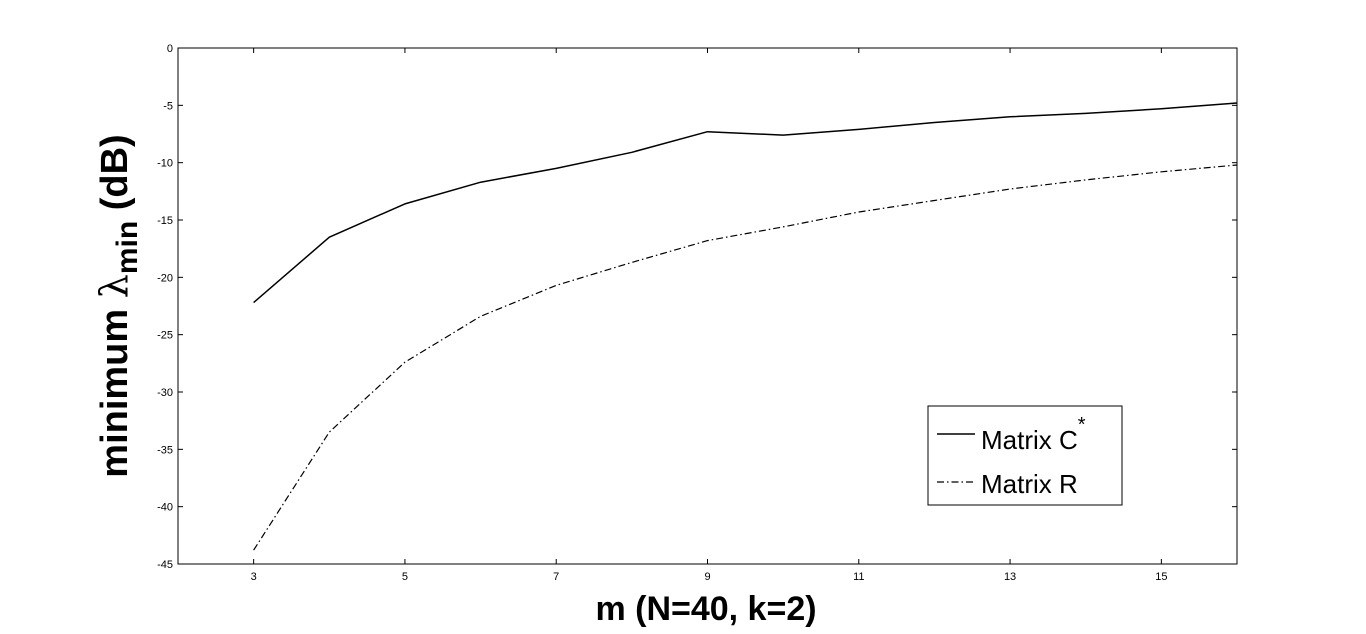 The width and height of the screenshot is (1366, 634). Describe the element at coordinates (165, 336) in the screenshot. I see `y-tick-label: -25` at that location.